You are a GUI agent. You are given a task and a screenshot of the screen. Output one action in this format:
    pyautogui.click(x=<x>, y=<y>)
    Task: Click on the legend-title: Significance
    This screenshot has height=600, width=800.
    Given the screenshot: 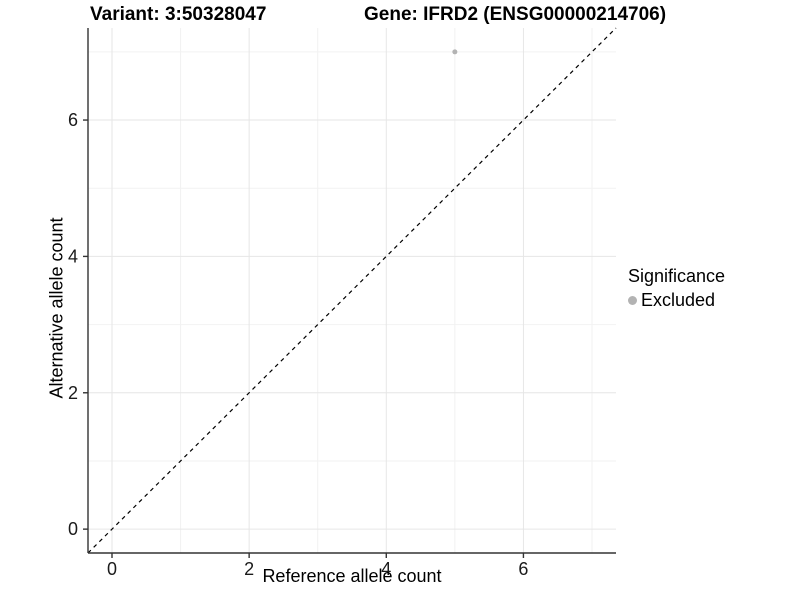 What is the action you would take?
    pyautogui.click(x=677, y=276)
    